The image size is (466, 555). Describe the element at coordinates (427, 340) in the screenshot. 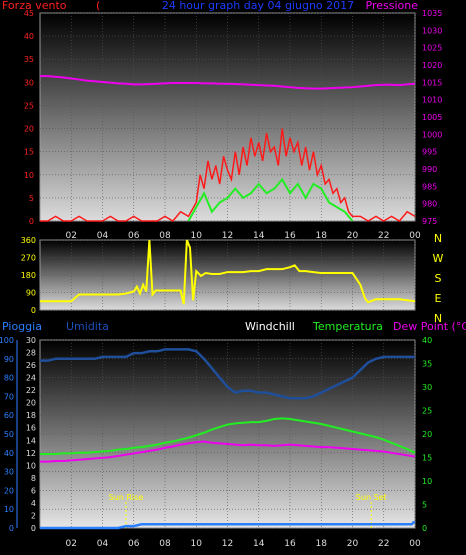

I see `right-tick-label: 40` at that location.